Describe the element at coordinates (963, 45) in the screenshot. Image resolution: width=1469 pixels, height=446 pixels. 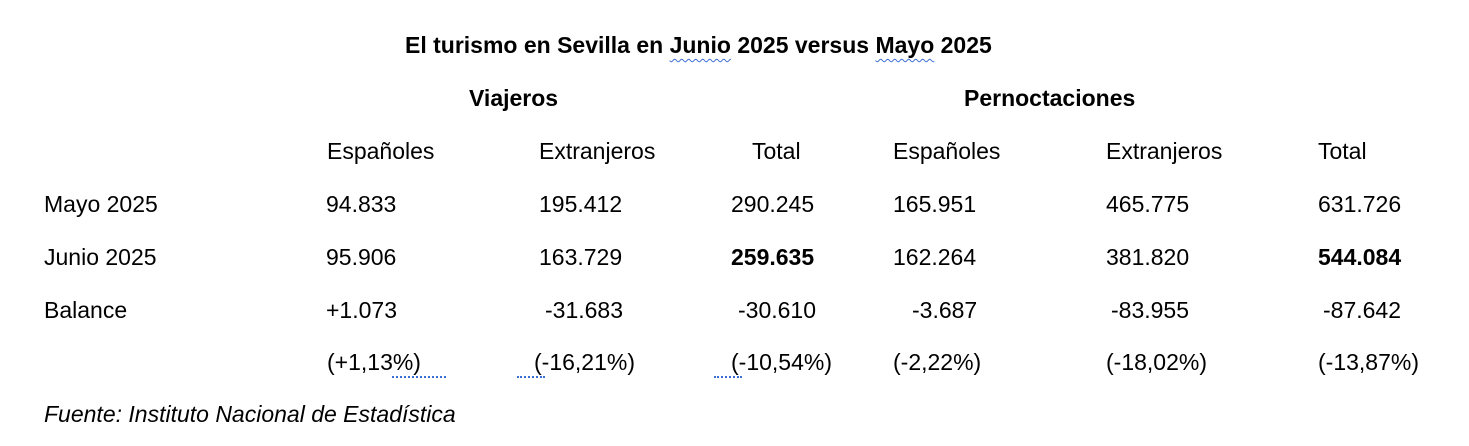
I see `title-part: 2025` at that location.